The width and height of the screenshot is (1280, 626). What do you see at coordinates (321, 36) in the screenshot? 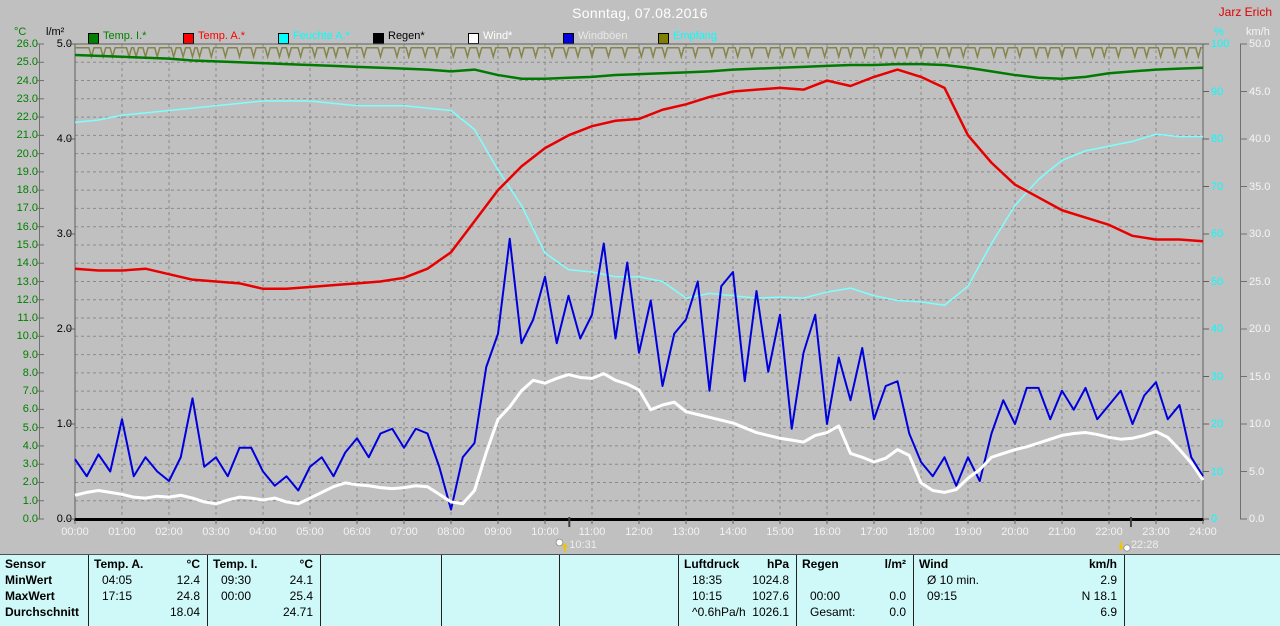
I see `legend-label-3: Feuchte A.*` at bounding box center [321, 36].